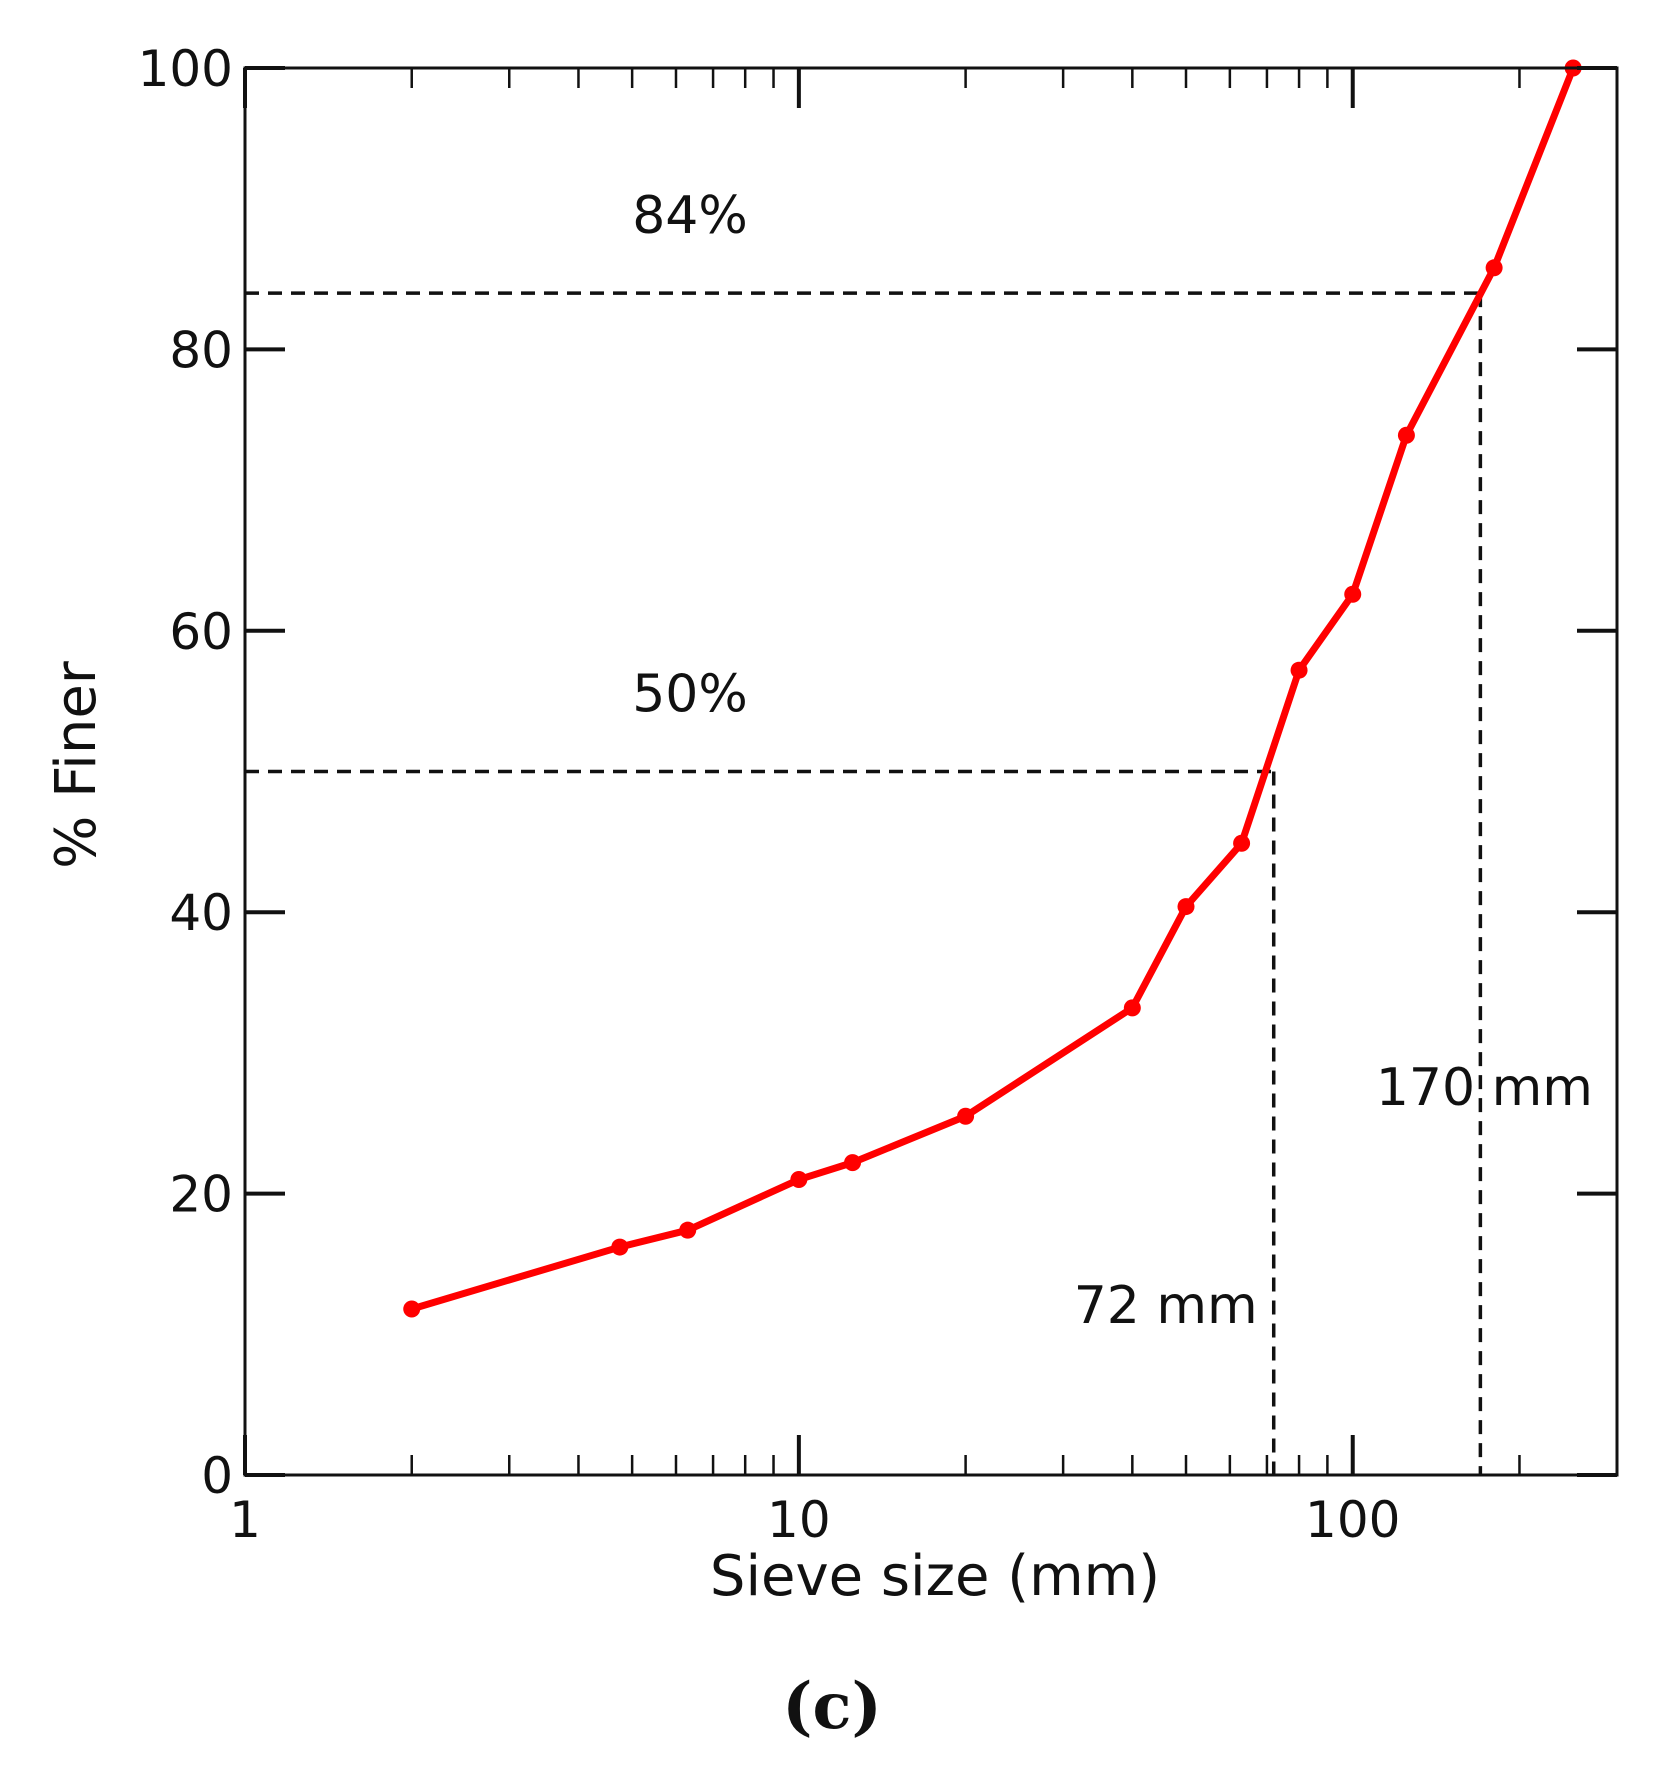 This screenshot has height=1786, width=1659. I want to click on x-tick-label: 10, so click(799, 1520).